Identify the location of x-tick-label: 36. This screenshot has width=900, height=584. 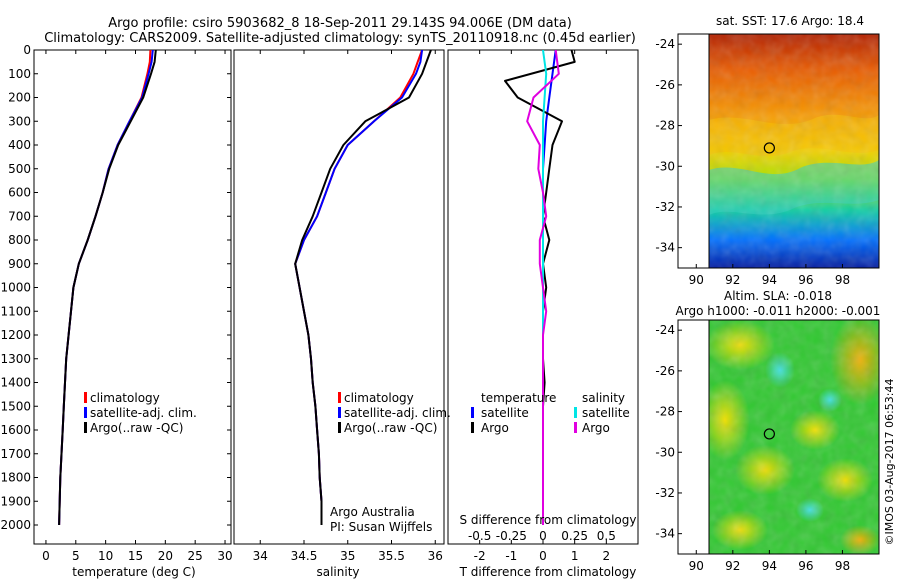
(435, 556).